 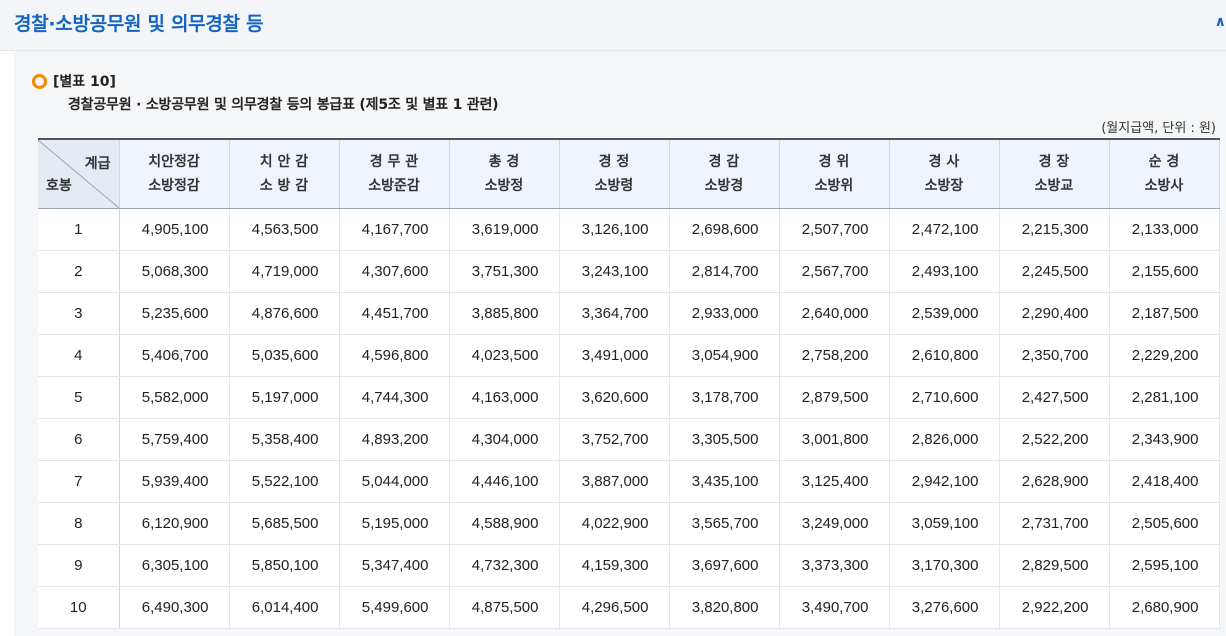 I want to click on salary-cell: 4,732,300, so click(x=504, y=565).